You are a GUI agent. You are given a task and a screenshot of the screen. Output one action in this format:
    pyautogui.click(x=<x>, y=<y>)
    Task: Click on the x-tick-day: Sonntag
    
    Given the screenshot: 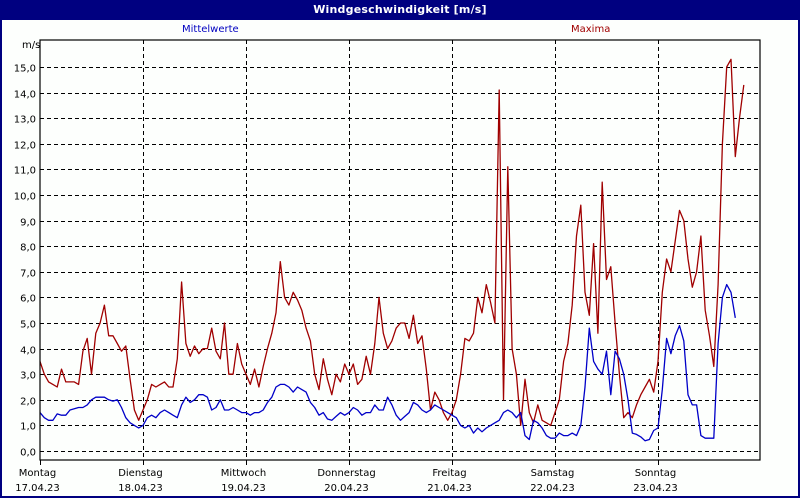 What is the action you would take?
    pyautogui.click(x=656, y=473)
    